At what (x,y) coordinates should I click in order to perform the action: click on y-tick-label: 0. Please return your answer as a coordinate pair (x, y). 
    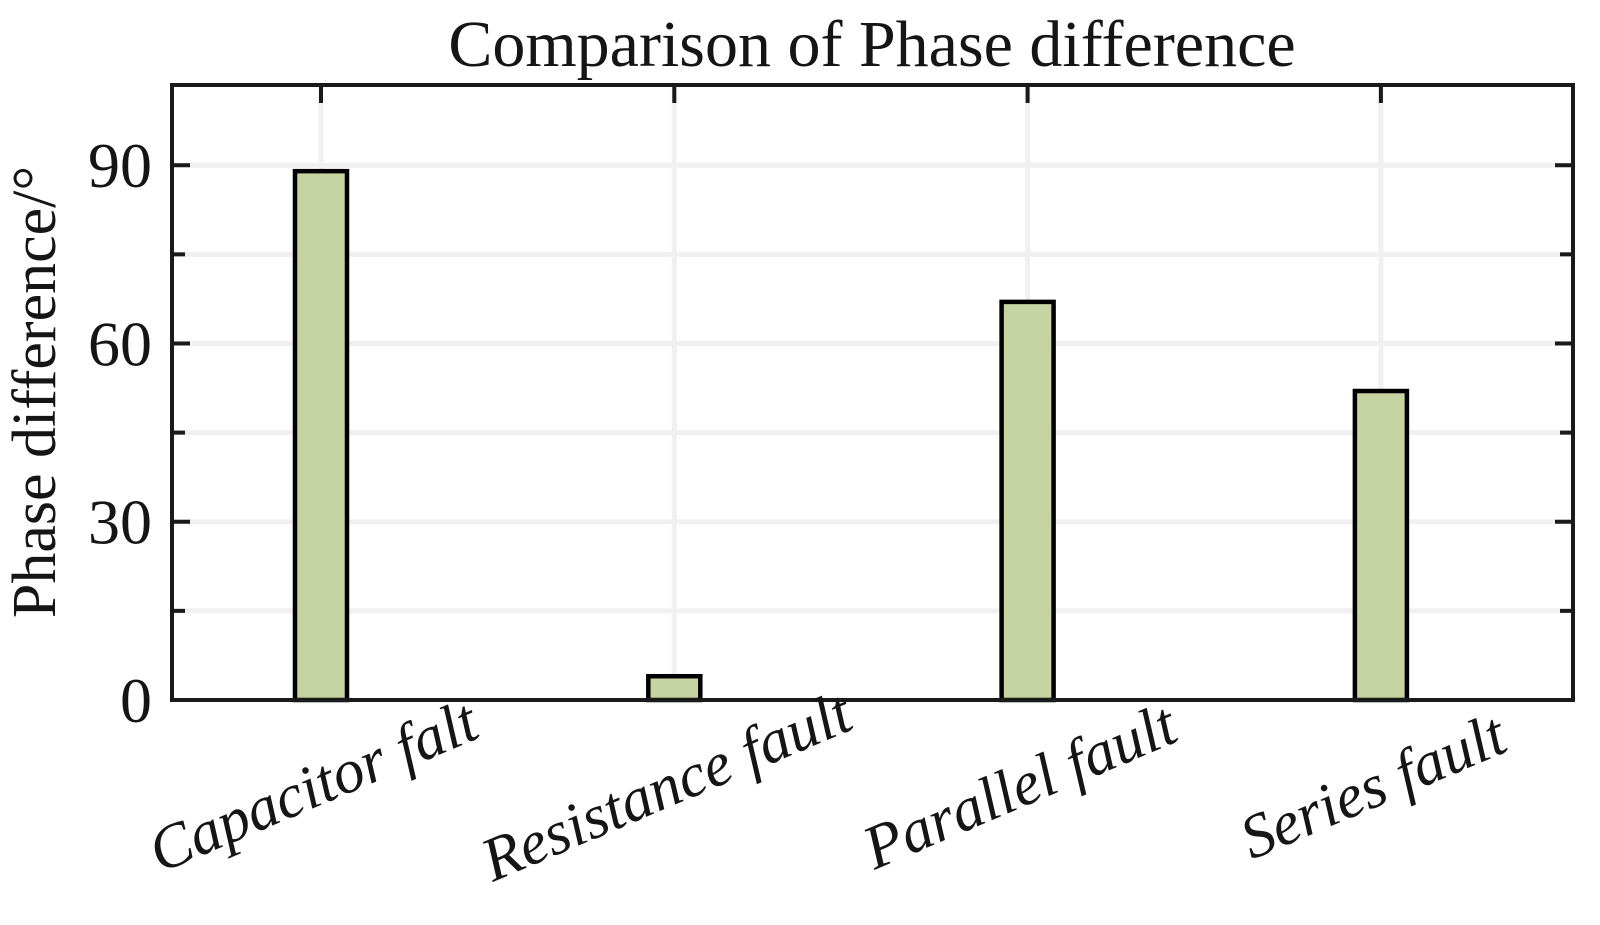
    Looking at the image, I should click on (136, 700).